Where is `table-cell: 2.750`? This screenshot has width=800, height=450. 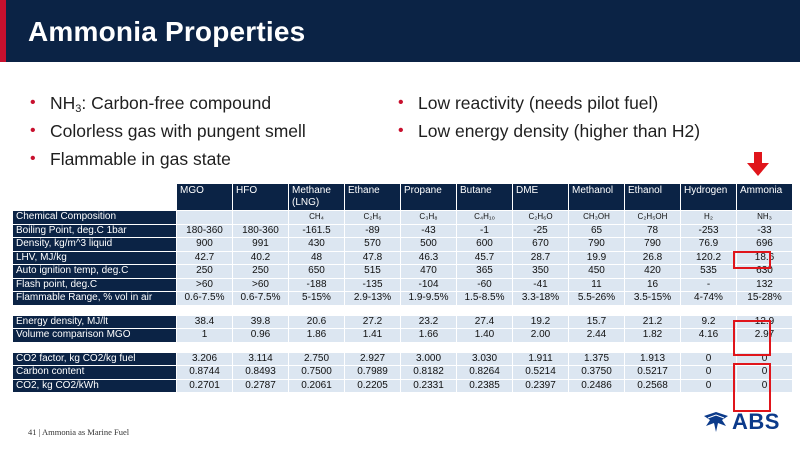 table-cell: 2.750 is located at coordinates (316, 358).